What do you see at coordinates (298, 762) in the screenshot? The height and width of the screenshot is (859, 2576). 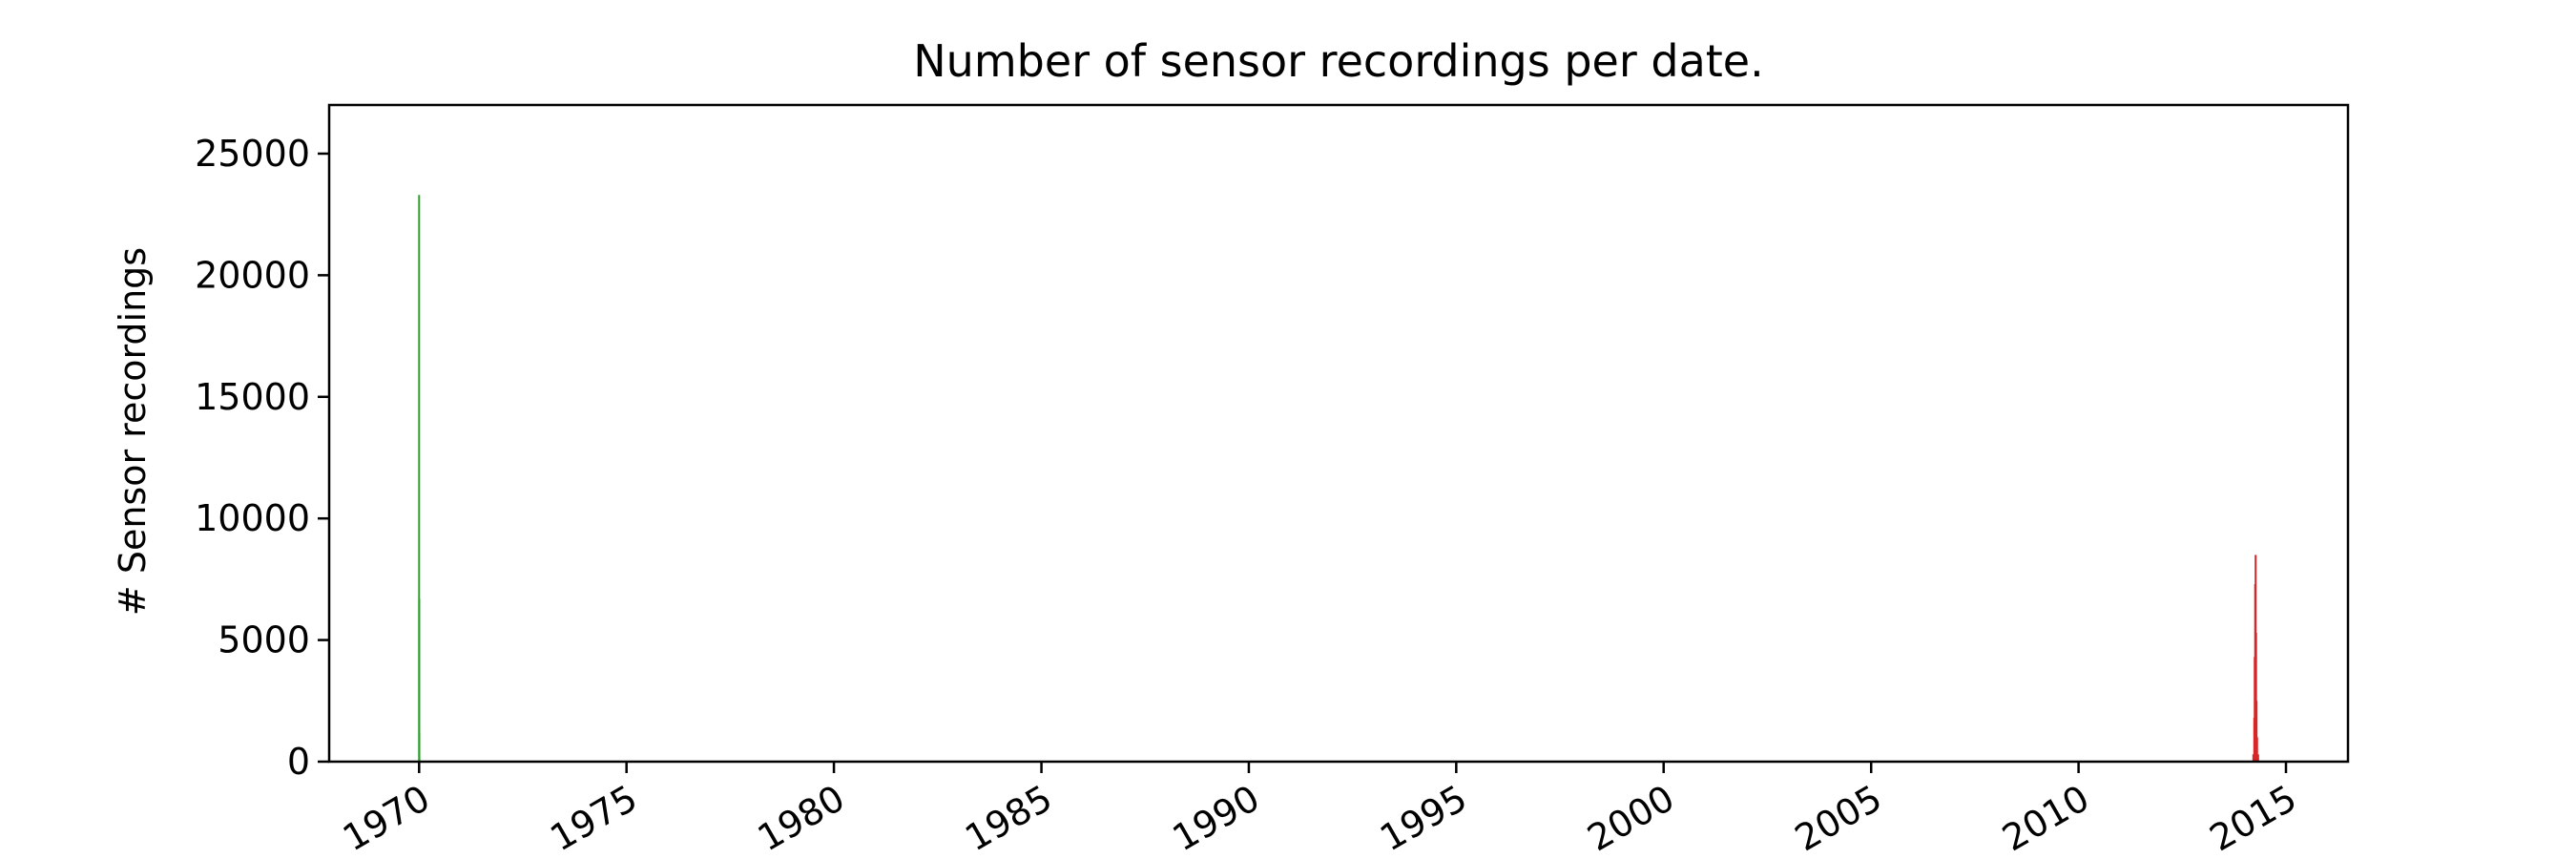 I see `y-tick-label-0: 0` at bounding box center [298, 762].